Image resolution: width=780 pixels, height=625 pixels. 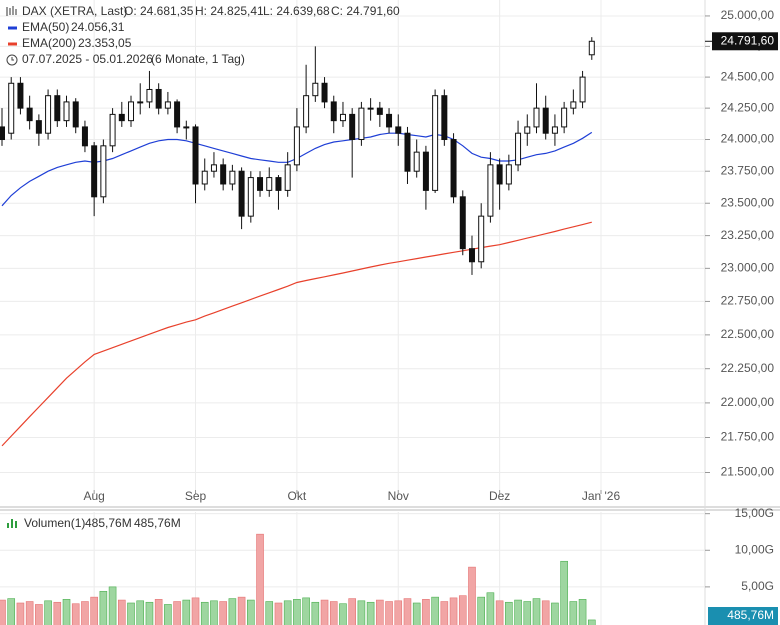 I want to click on x-tick-label: Nov, so click(x=398, y=496).